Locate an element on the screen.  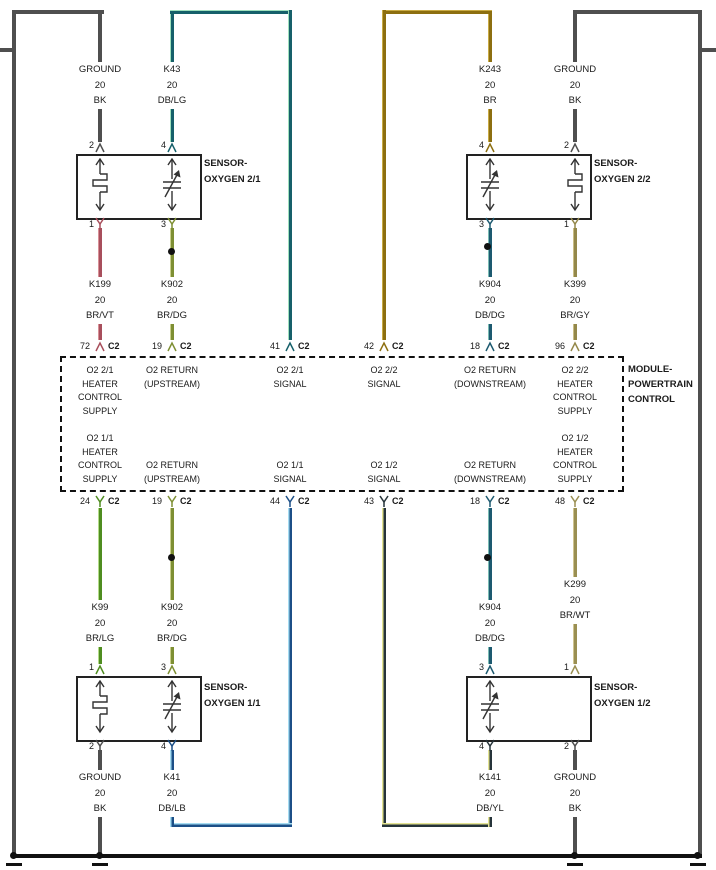
wire-k243-signal-drop is located at coordinates (384, 175).